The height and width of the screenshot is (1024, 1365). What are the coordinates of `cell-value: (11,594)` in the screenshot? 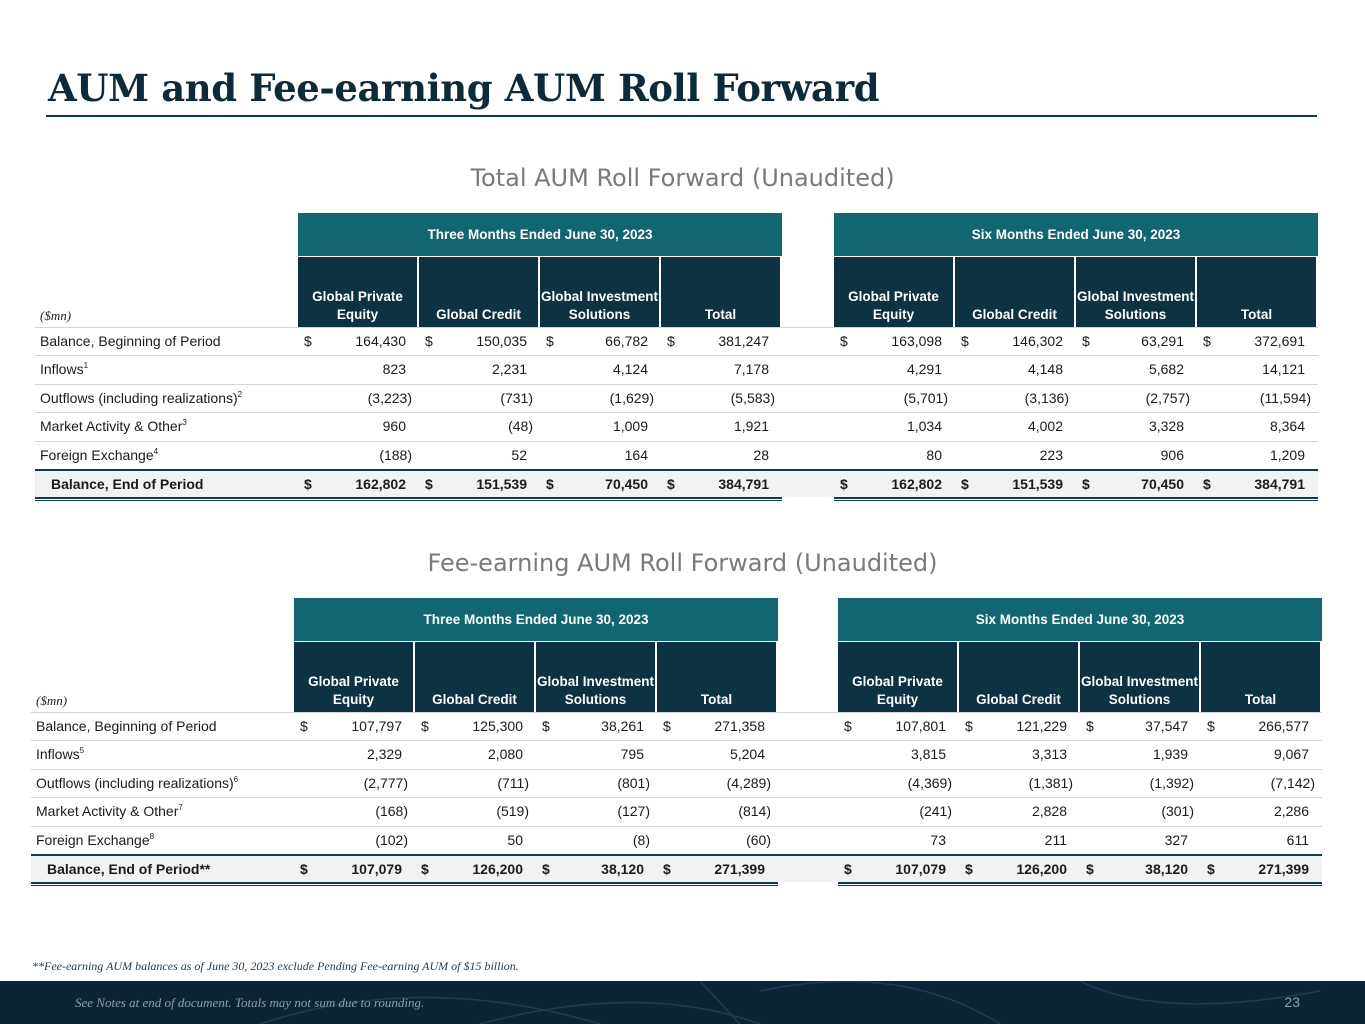 It's located at (1285, 397).